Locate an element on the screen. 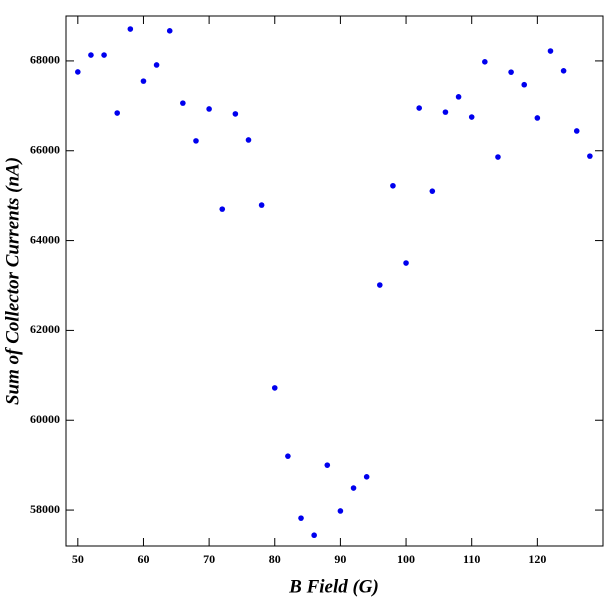 The width and height of the screenshot is (612, 605). x-tick-label: 50 is located at coordinates (78, 559).